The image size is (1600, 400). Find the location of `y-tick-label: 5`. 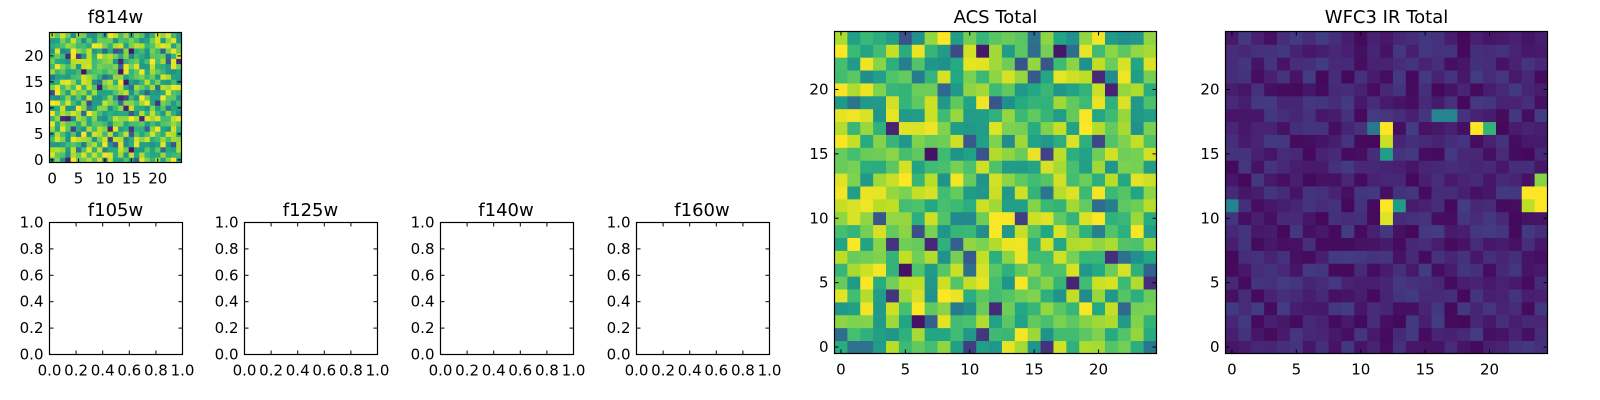

y-tick-label: 5 is located at coordinates (824, 283).